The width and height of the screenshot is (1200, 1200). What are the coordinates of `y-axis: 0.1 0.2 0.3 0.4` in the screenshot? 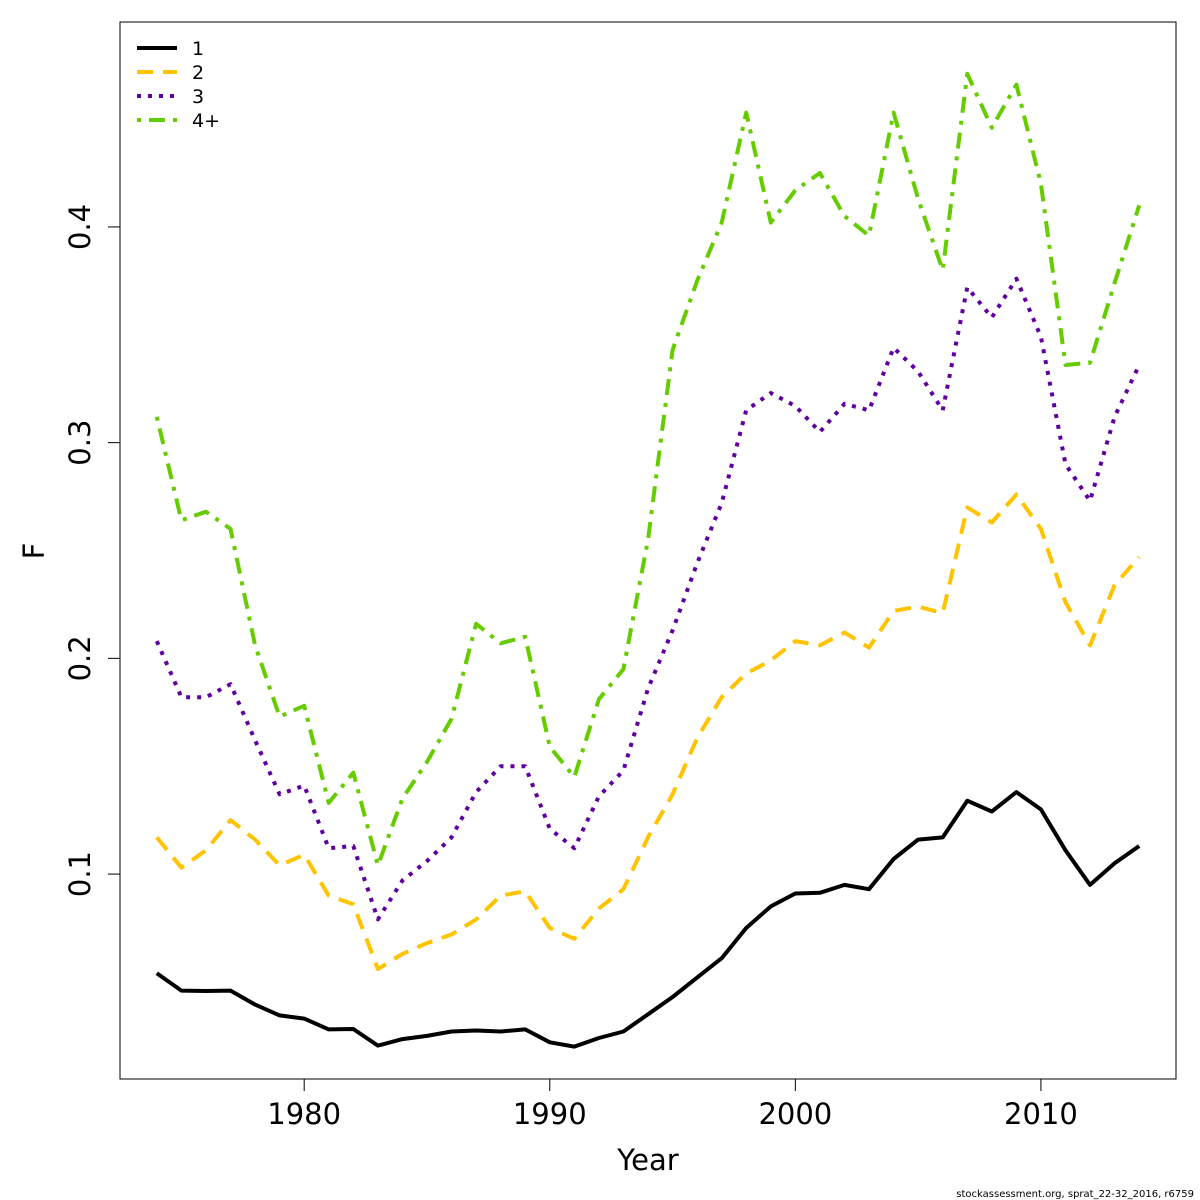 It's located at (91, 550).